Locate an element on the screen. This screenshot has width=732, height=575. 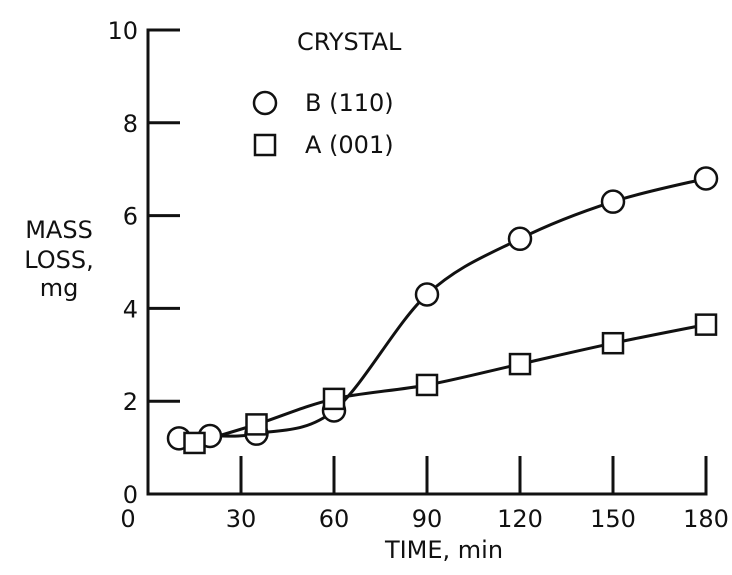
legend-entry-a-001: A (001) is located at coordinates (349, 145).